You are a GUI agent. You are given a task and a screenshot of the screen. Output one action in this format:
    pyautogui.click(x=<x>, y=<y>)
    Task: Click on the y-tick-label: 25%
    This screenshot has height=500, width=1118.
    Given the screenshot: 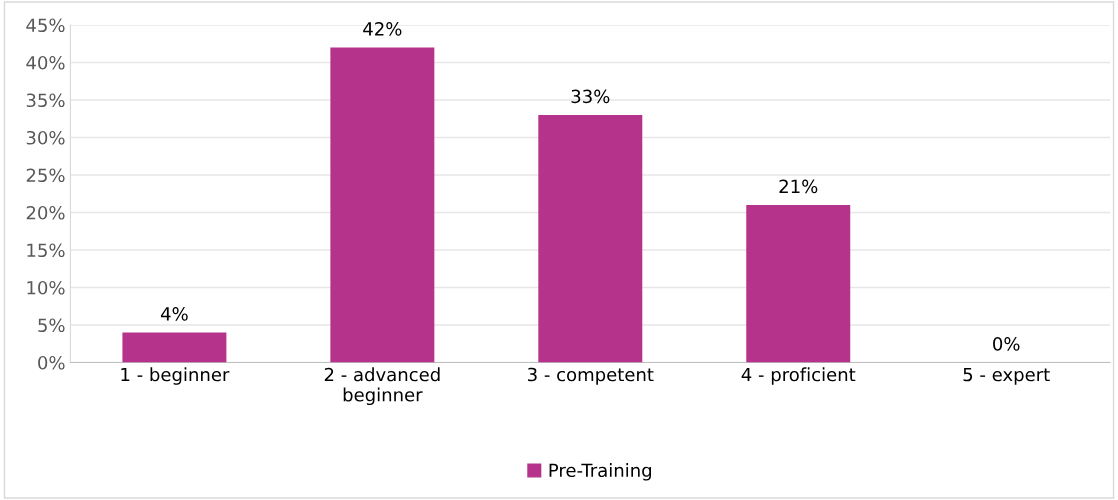 What is the action you would take?
    pyautogui.click(x=45, y=175)
    